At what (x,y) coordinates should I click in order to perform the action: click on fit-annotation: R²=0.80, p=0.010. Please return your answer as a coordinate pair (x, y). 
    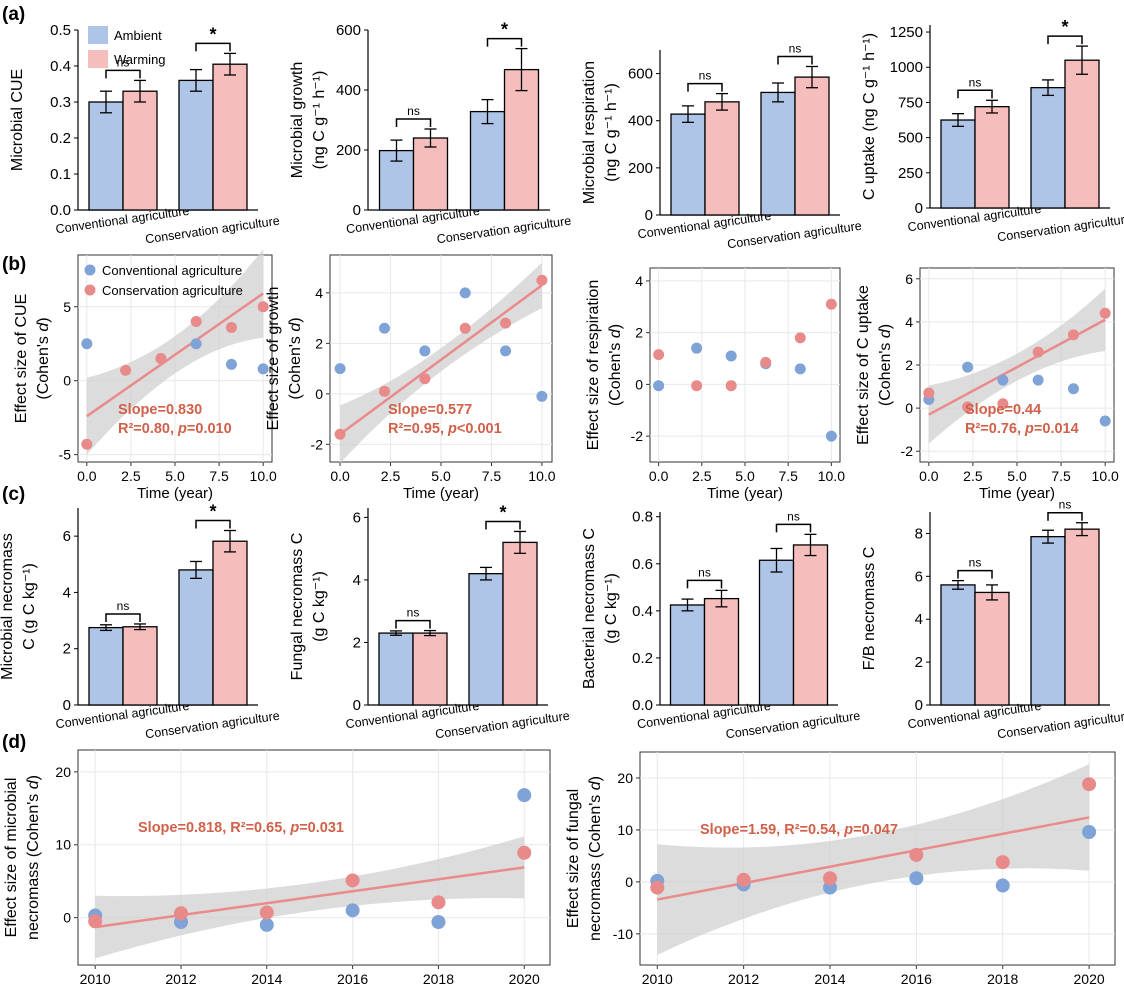
    Looking at the image, I should click on (175, 429).